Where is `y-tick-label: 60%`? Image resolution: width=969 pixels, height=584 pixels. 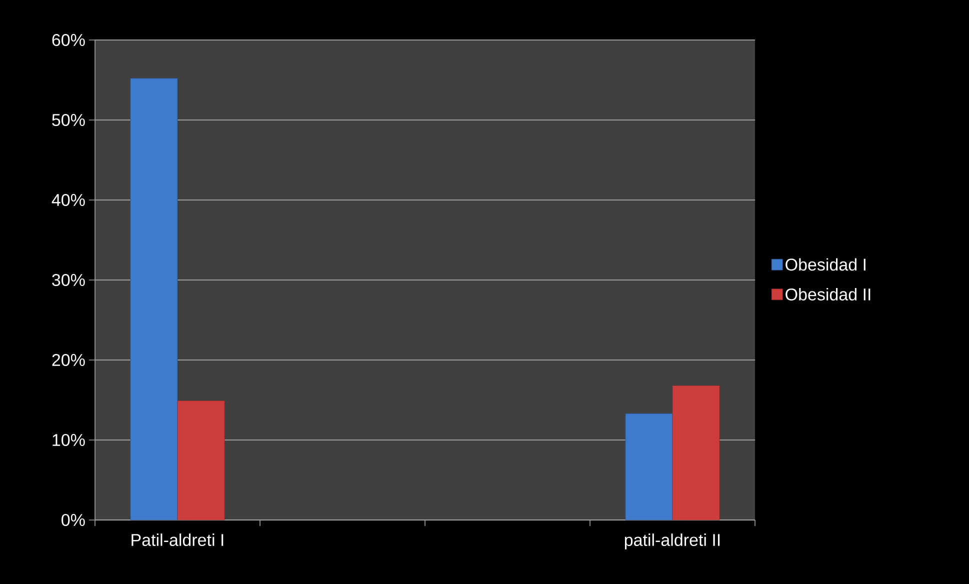
y-tick-label: 60% is located at coordinates (68, 40).